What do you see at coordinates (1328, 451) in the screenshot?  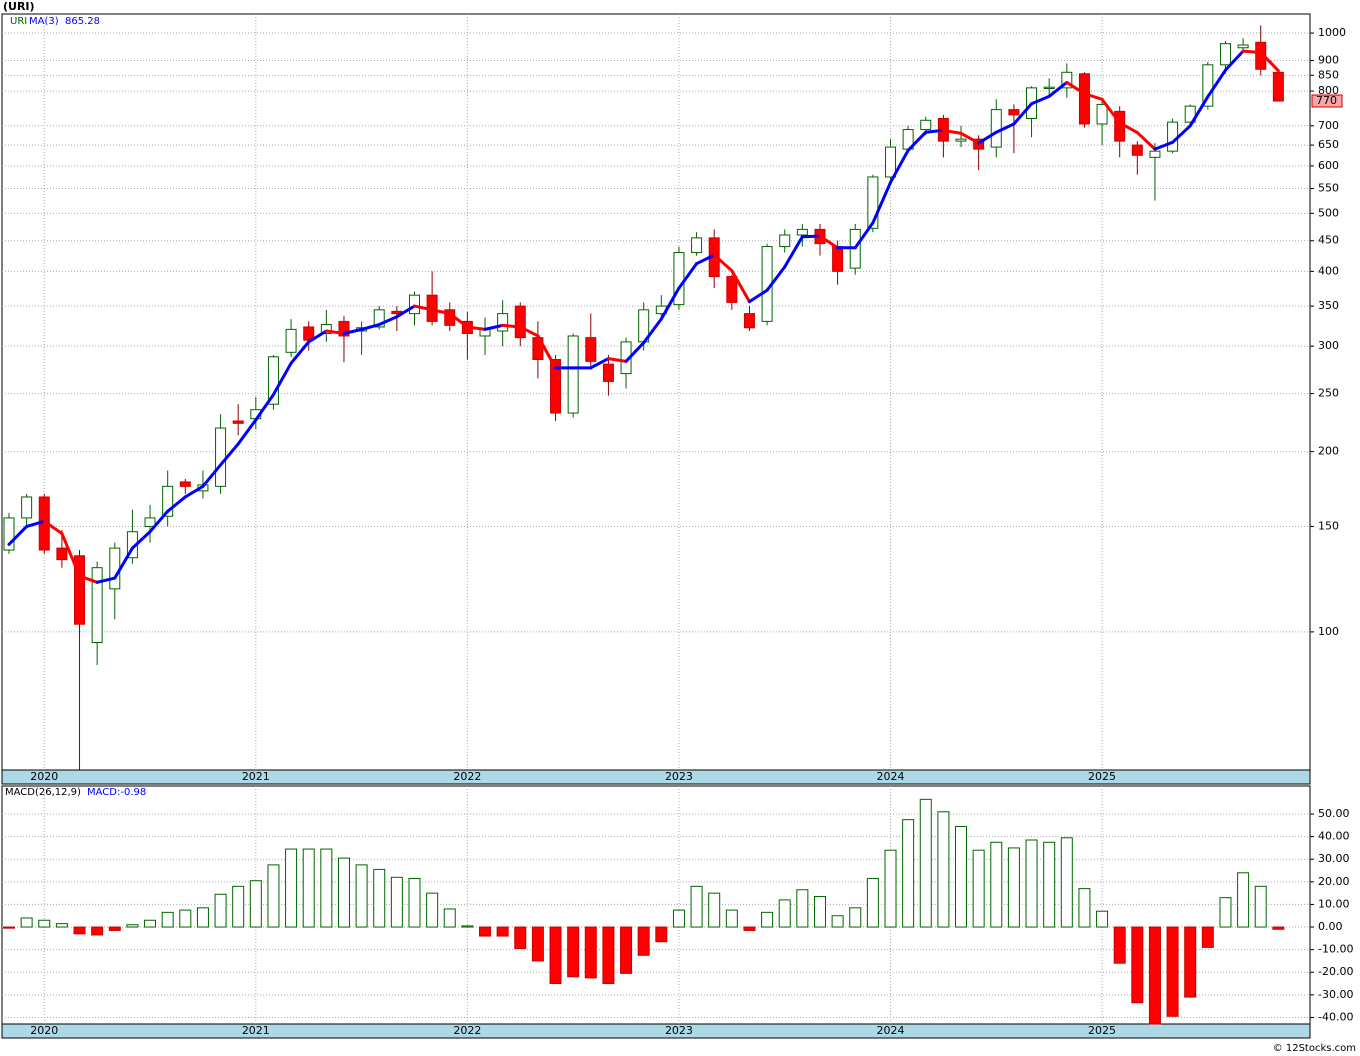 I see `y-tick-label: 200` at bounding box center [1328, 451].